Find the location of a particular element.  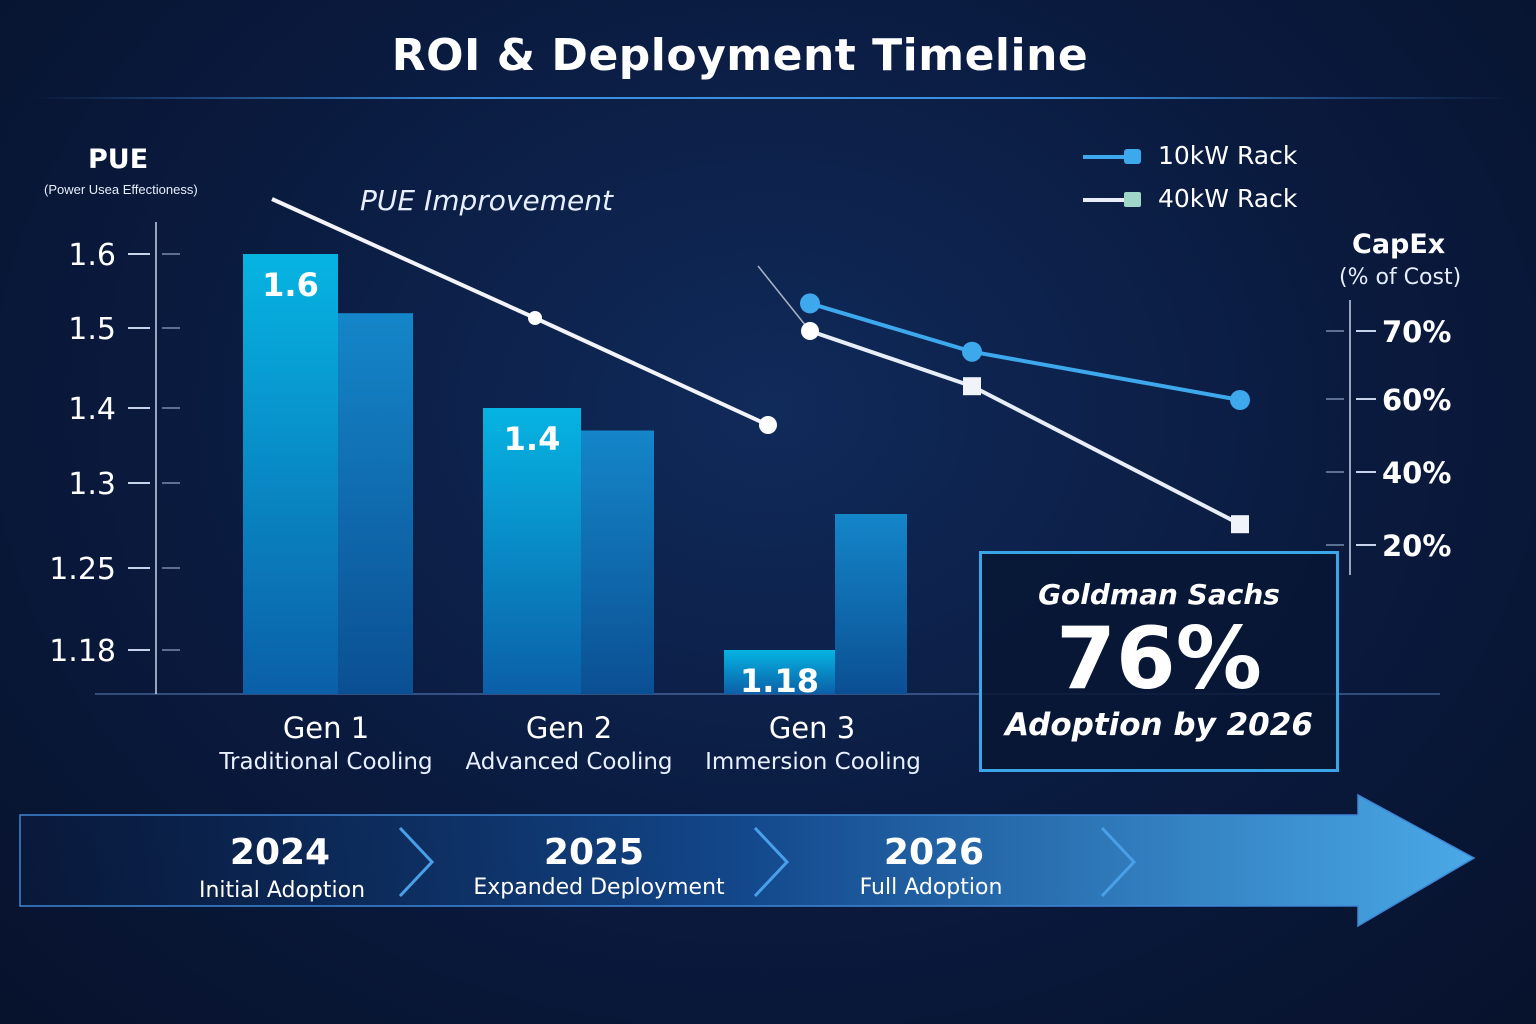

right-tick-label: 60% is located at coordinates (1416, 400).